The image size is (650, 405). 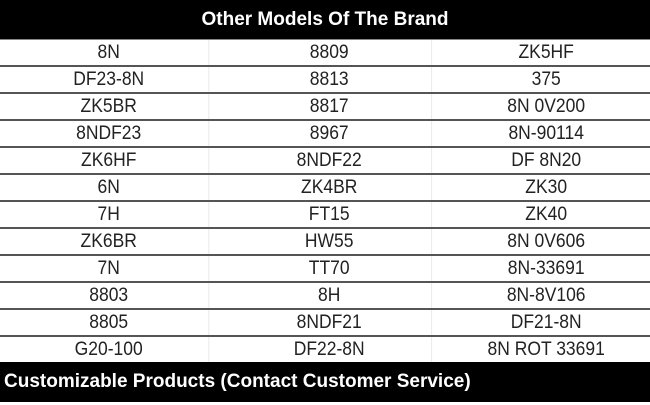 What do you see at coordinates (109, 349) in the screenshot?
I see `table-cell: G20-100` at bounding box center [109, 349].